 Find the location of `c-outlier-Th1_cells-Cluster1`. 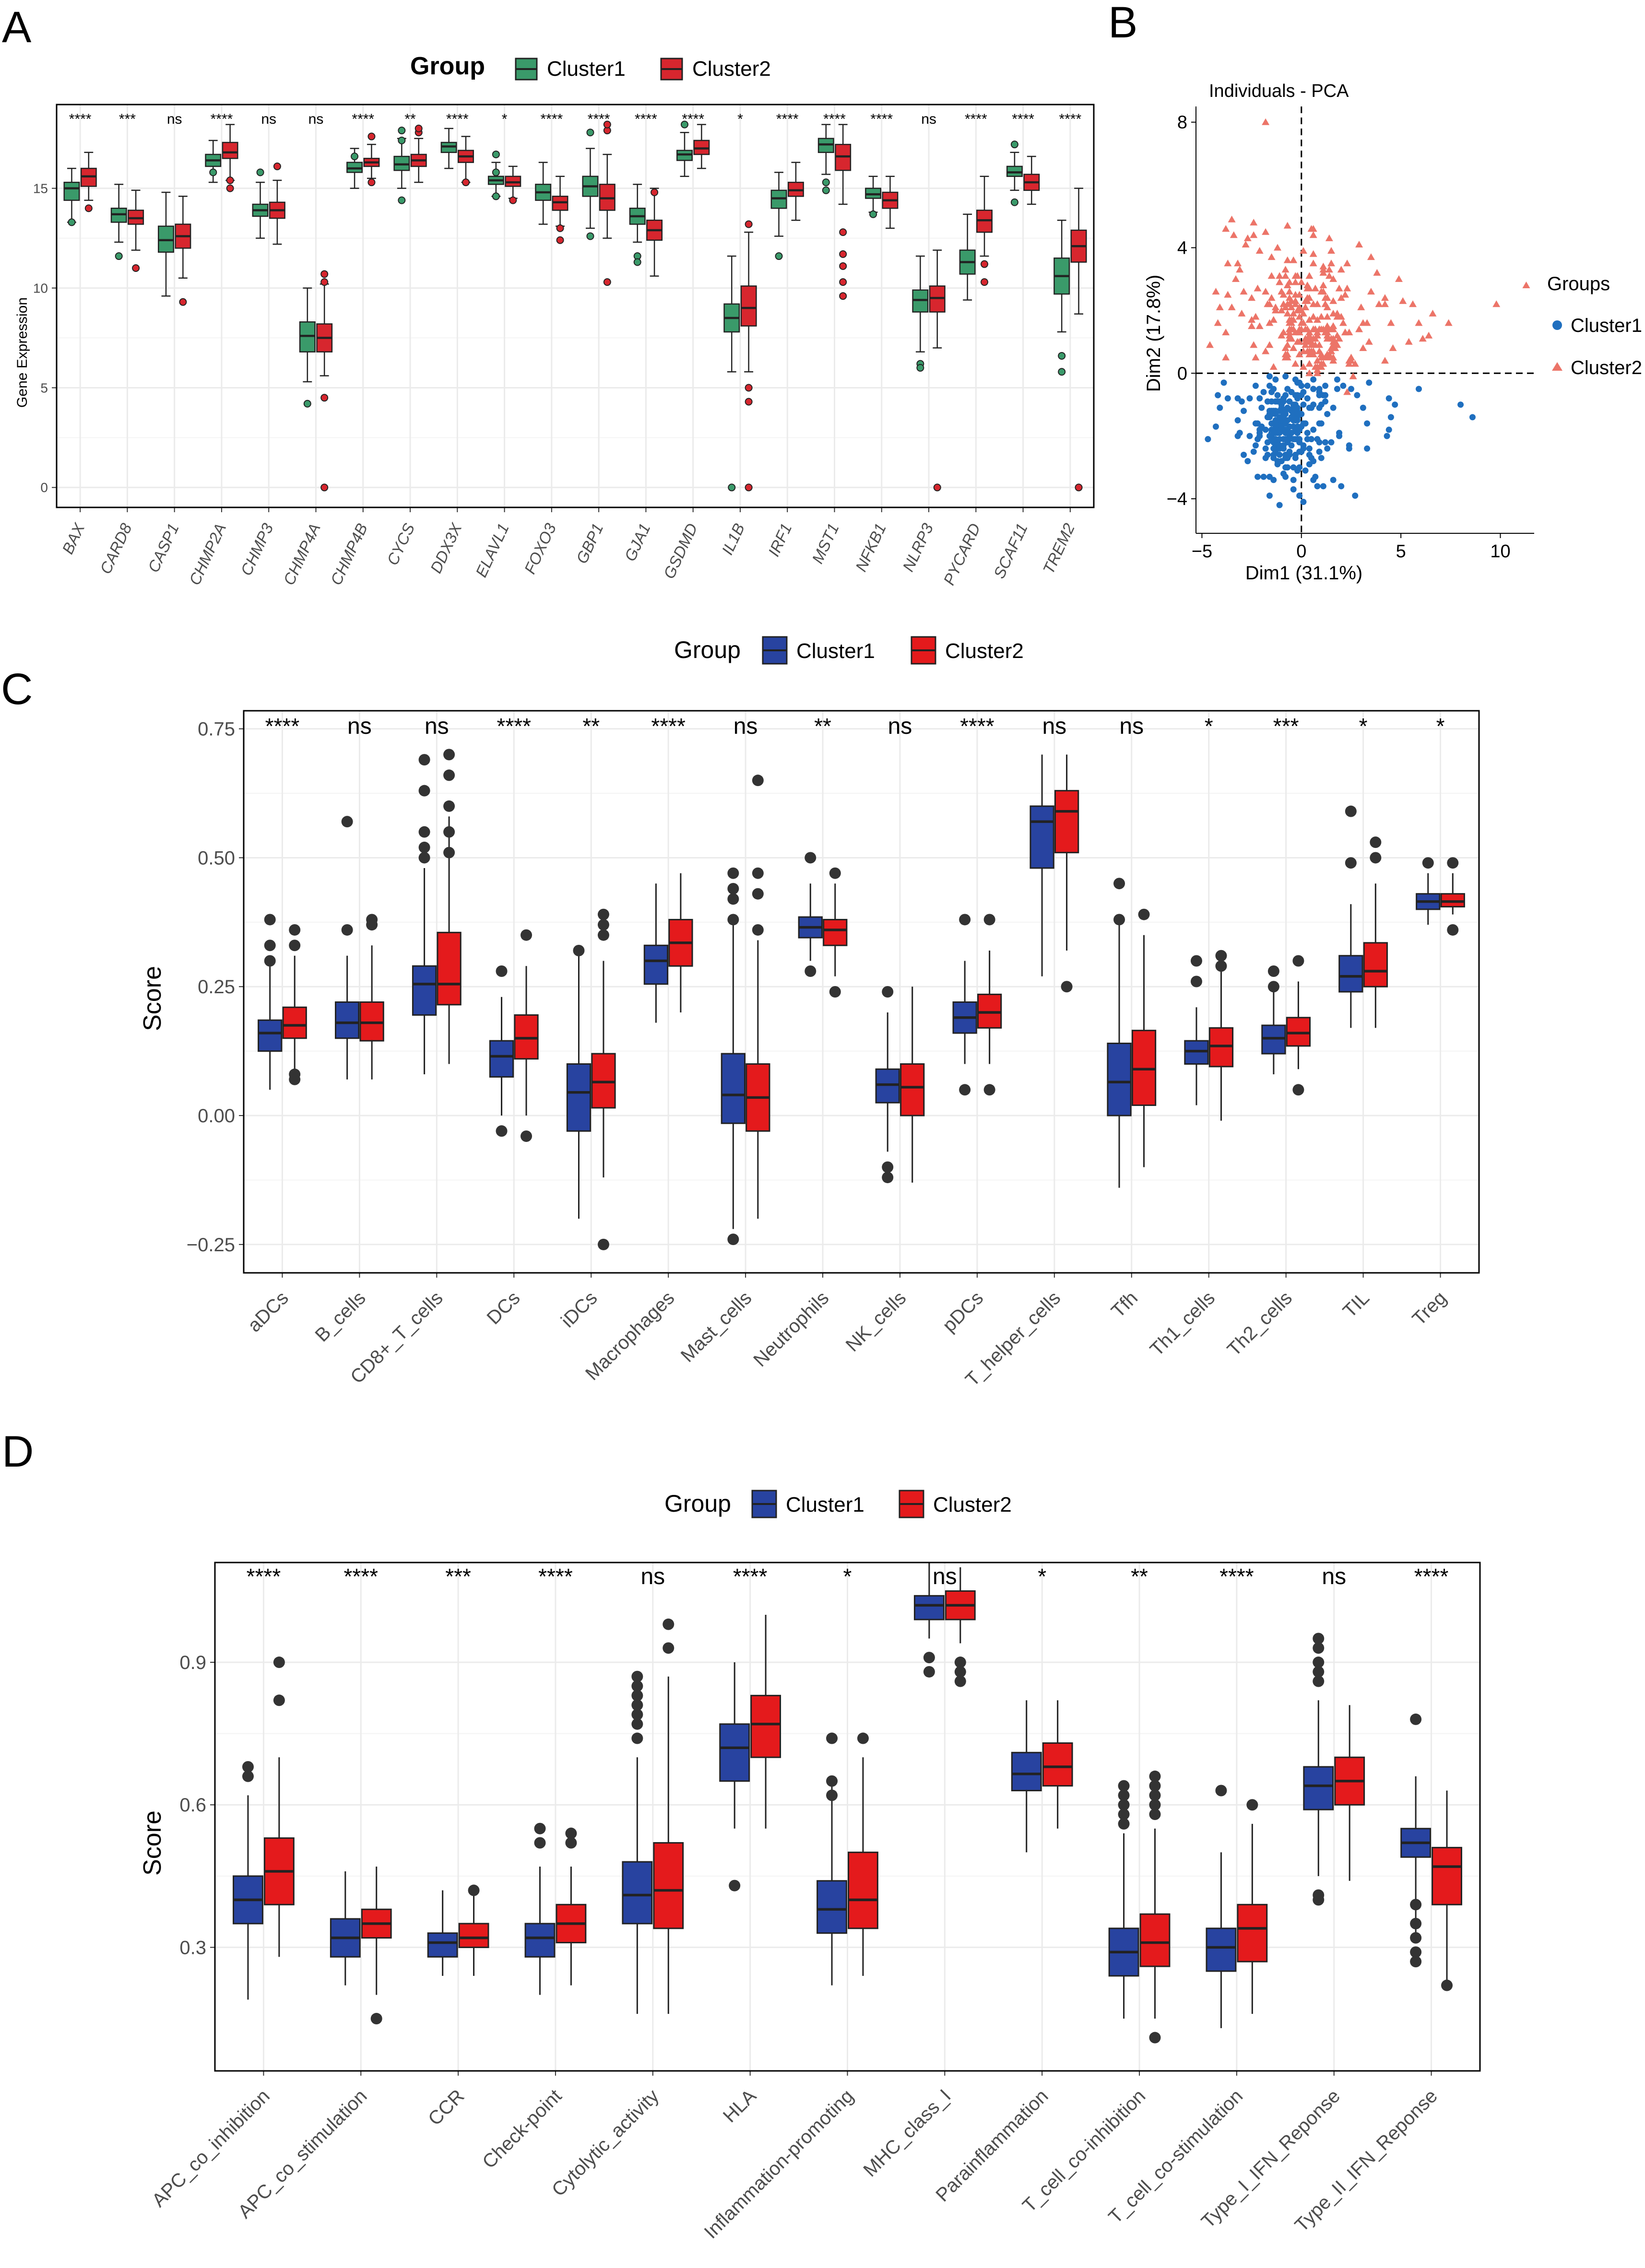

c-outlier-Th1_cells-Cluster1 is located at coordinates (1196, 961).